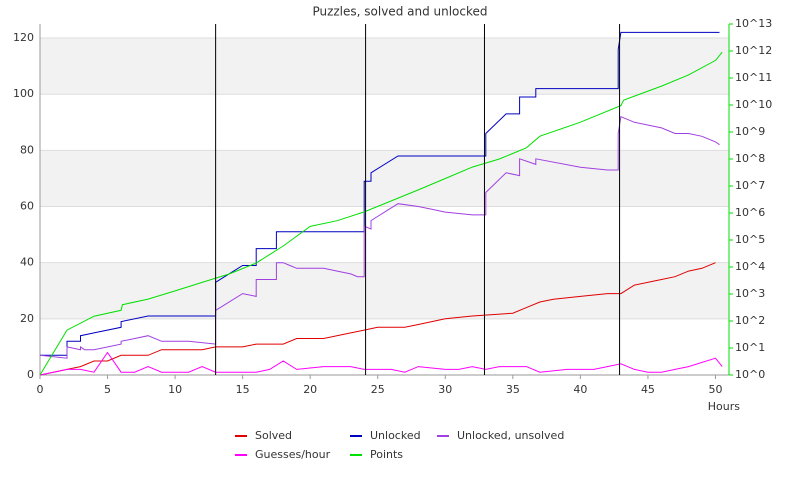 This screenshot has width=800, height=500. Describe the element at coordinates (445, 389) in the screenshot. I see `x-tick-label: 30` at that location.